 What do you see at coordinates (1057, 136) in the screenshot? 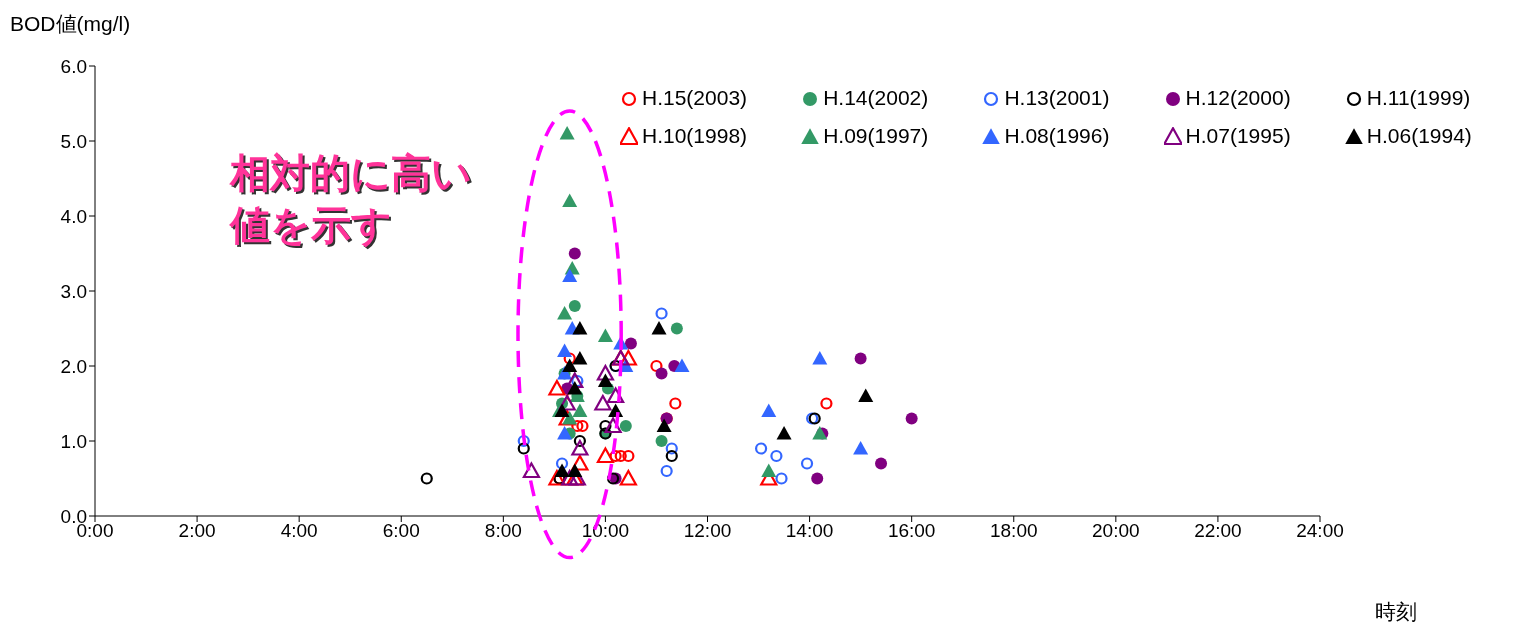
I see `legend-label: H.08(1996)` at bounding box center [1057, 136].